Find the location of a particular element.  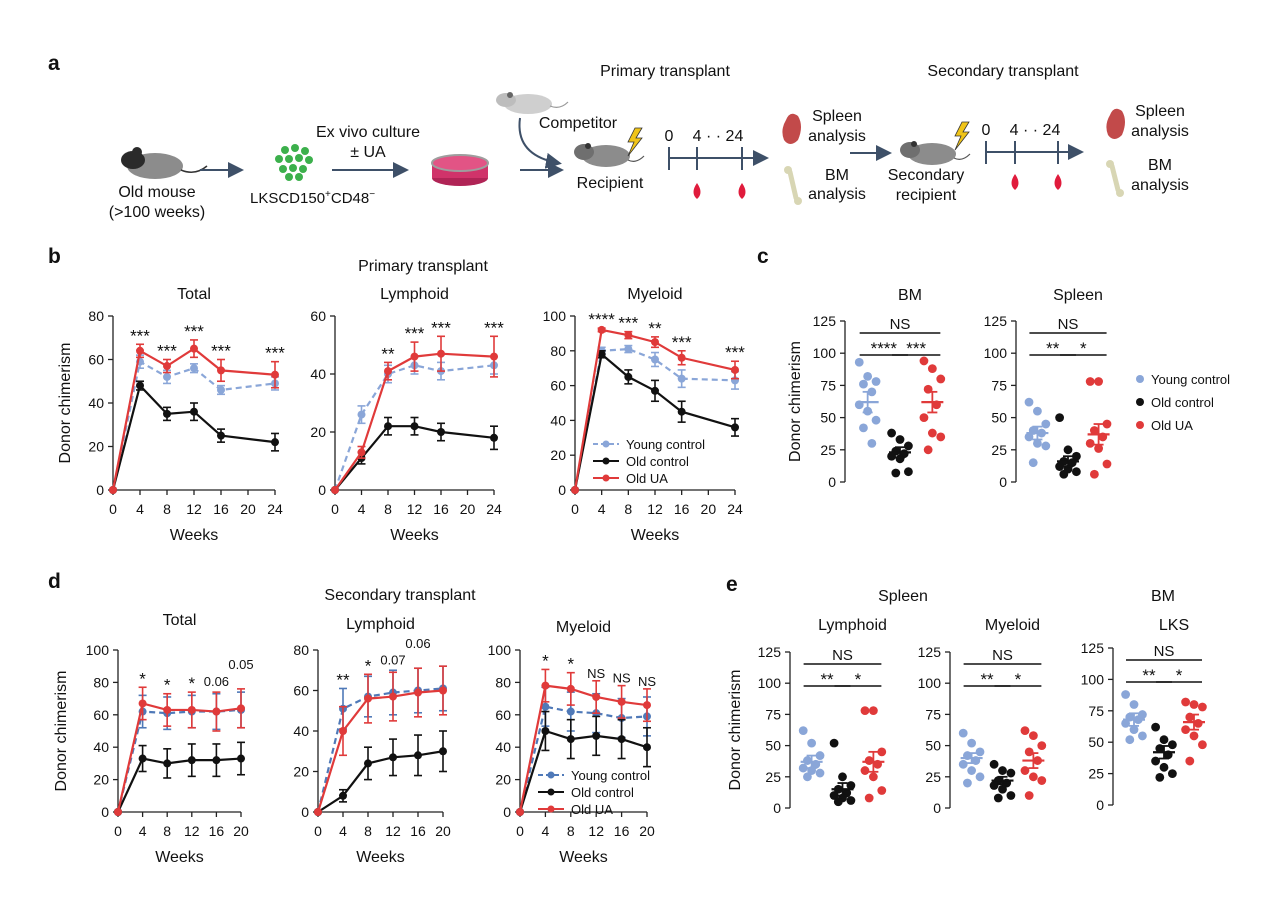

x-tick-label: 0 is located at coordinates (118, 831).